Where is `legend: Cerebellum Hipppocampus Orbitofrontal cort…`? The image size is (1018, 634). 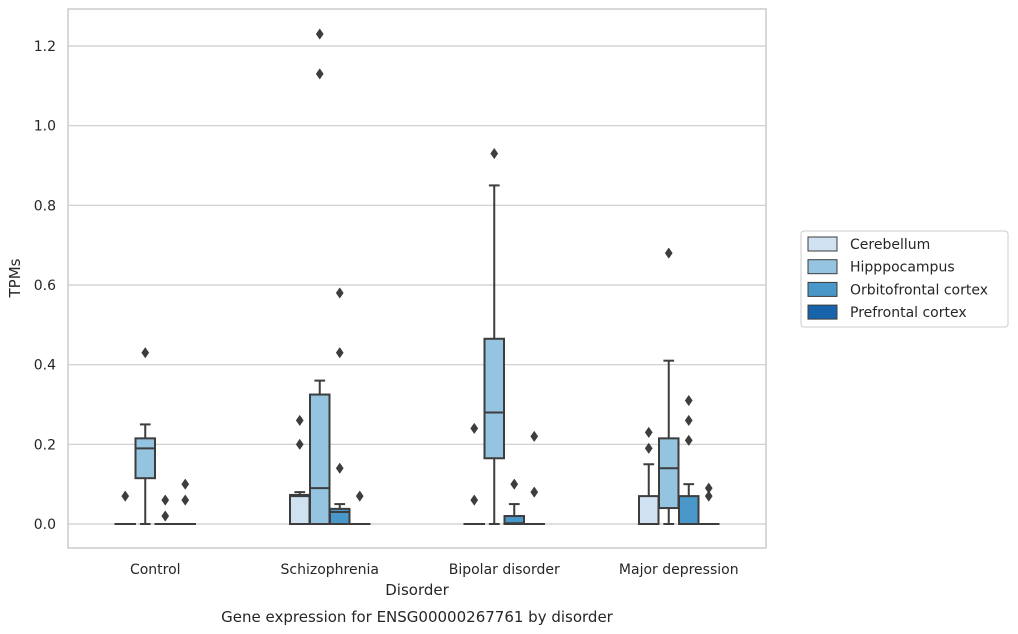
legend: Cerebellum Hipppocampus Orbitofrontal cort… is located at coordinates (904, 279).